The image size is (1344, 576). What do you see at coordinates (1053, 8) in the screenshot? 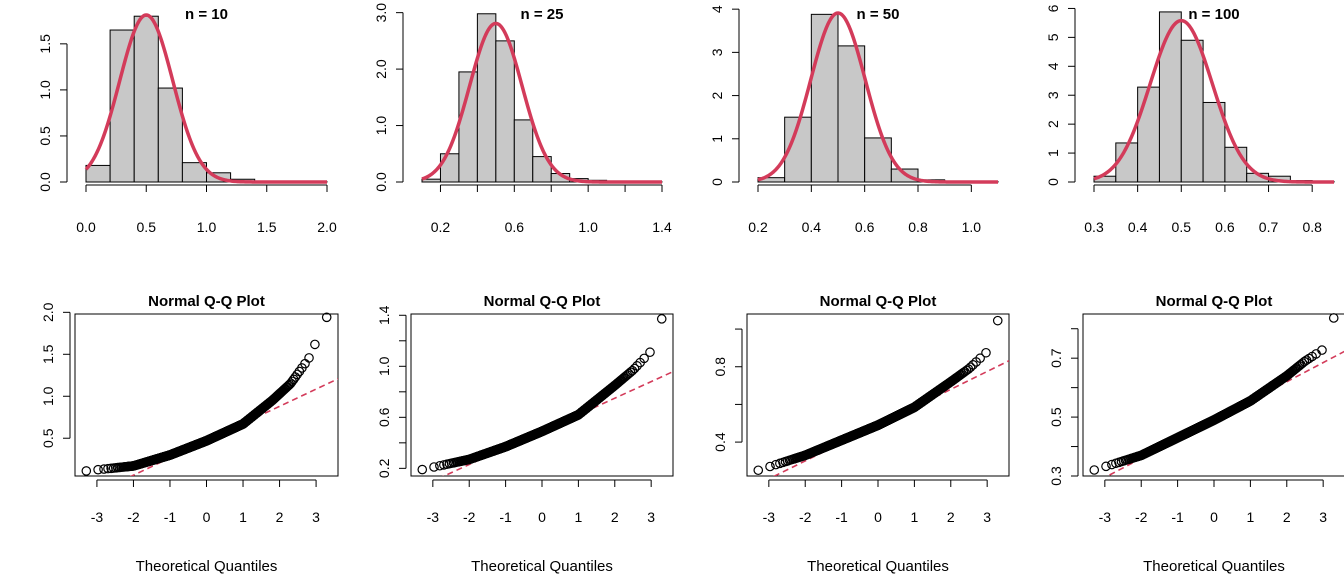
I see `y-tick-label: 6` at bounding box center [1053, 8].